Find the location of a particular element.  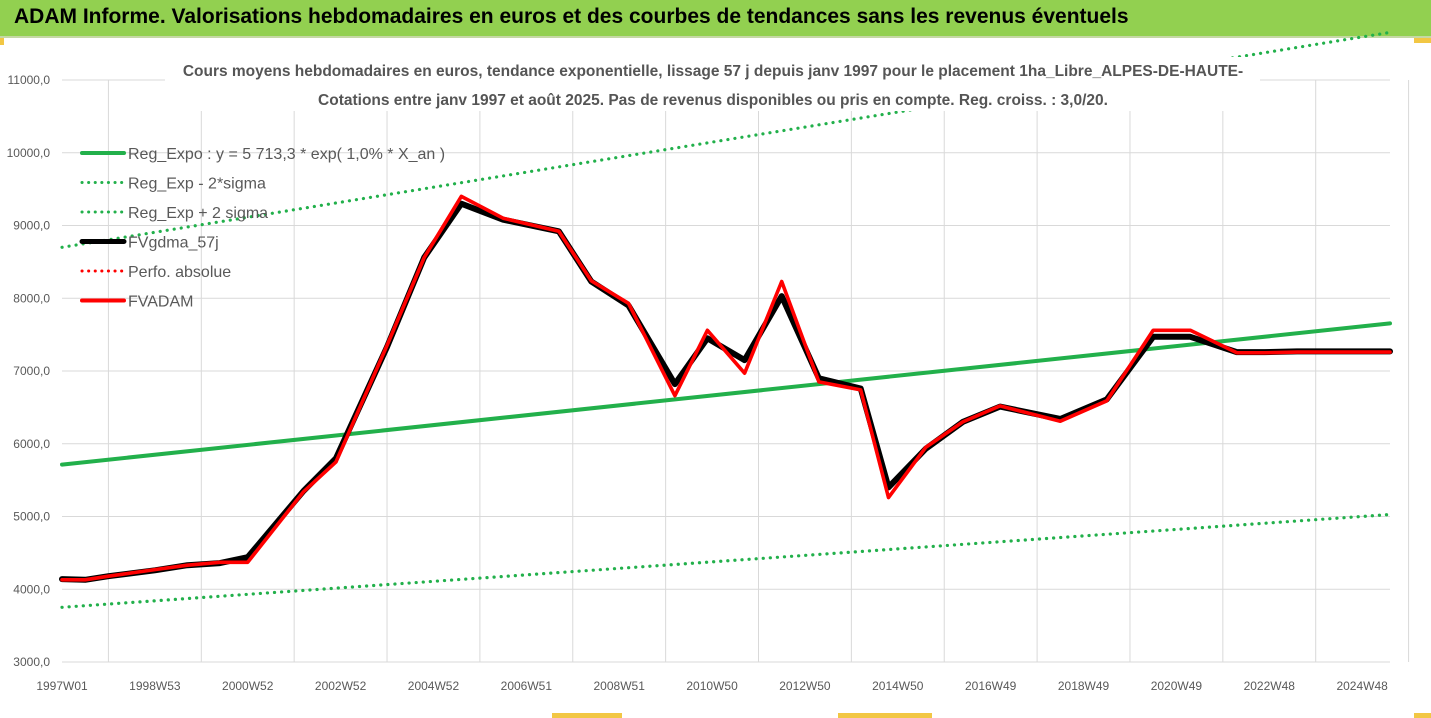

resize-handle-bottom-right is located at coordinates (1422, 715).